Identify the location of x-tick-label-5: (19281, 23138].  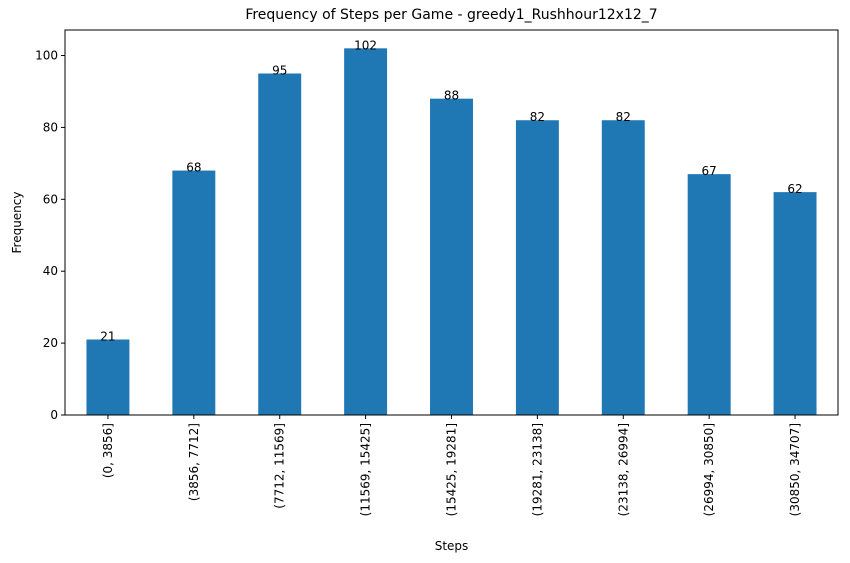
(537, 469).